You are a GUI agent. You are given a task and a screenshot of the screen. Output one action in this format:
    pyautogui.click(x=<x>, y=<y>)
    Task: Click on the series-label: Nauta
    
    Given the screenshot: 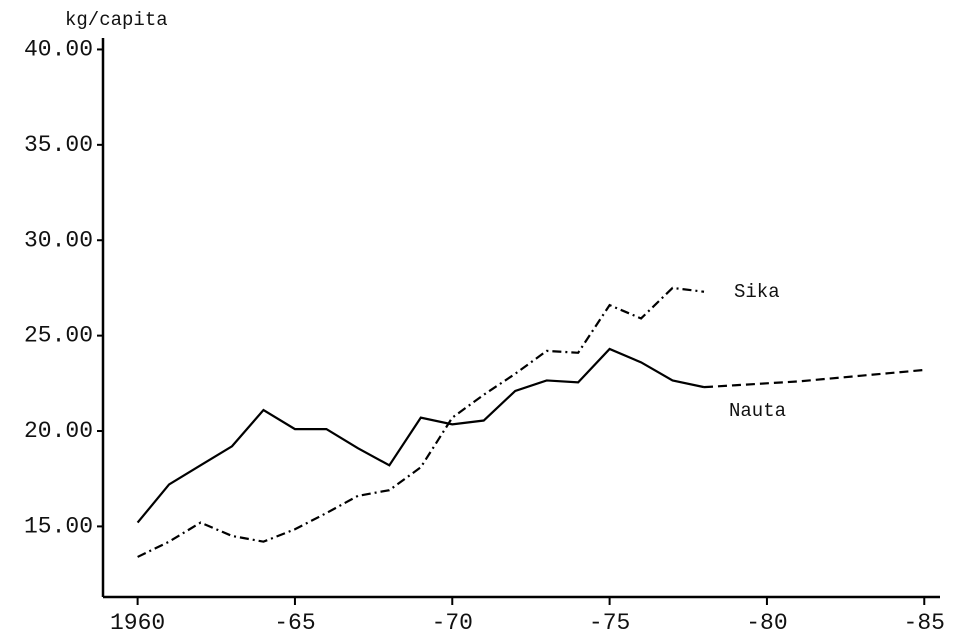 What is the action you would take?
    pyautogui.click(x=757, y=411)
    